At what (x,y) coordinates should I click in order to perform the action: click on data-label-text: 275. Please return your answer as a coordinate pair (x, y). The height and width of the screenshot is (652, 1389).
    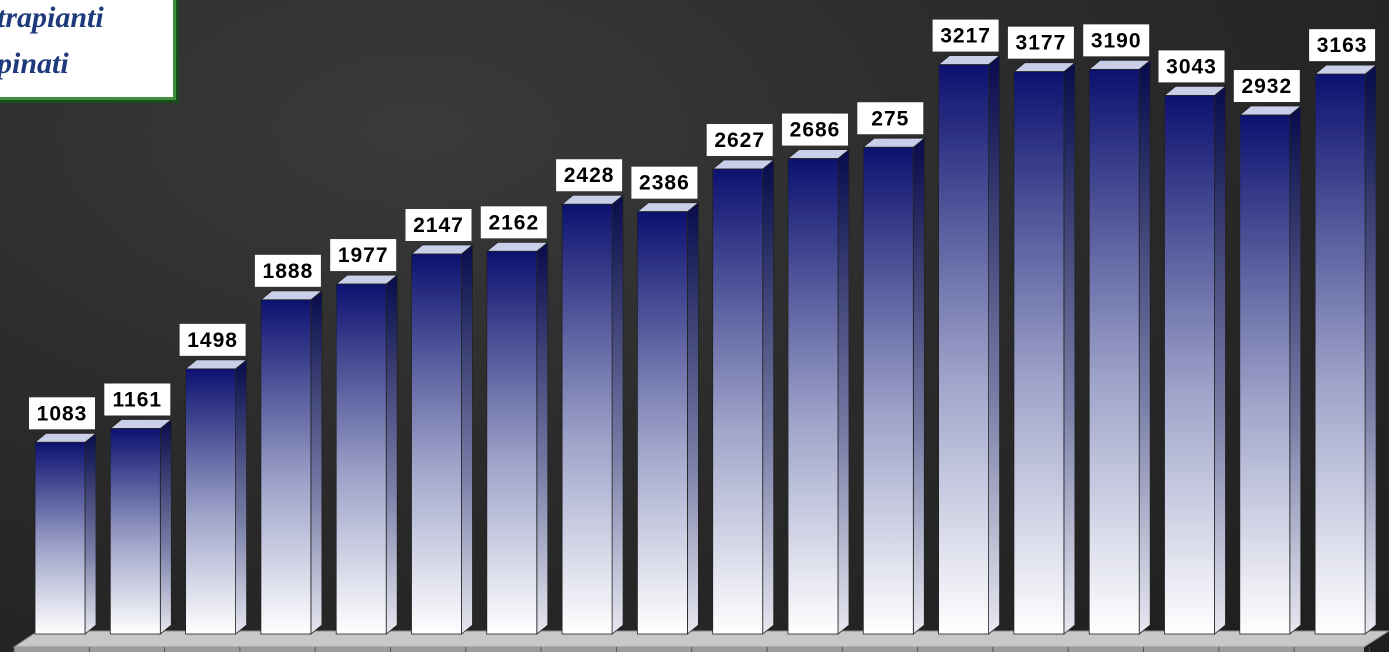
    Looking at the image, I should click on (890, 118).